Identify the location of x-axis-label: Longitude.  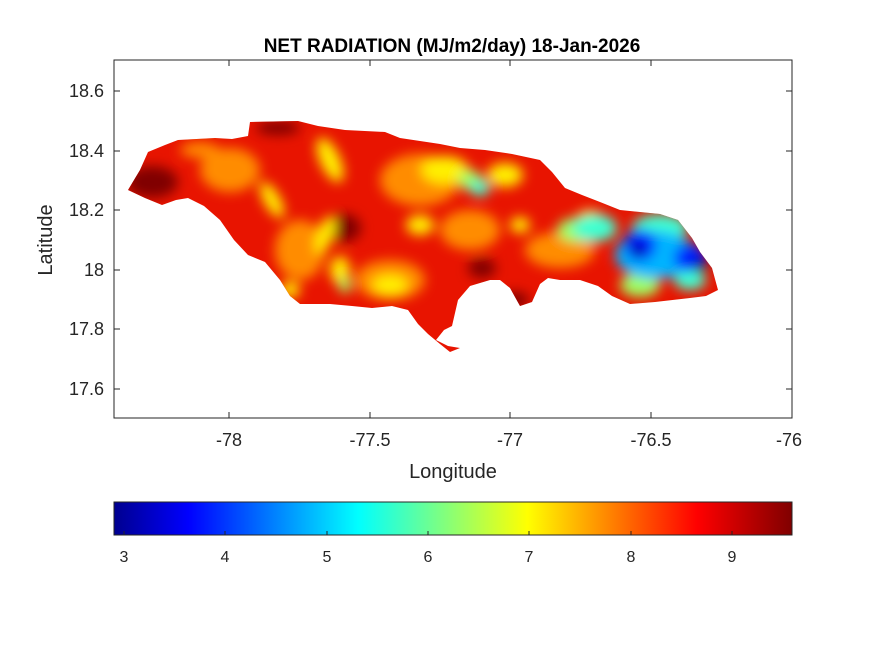
(453, 472).